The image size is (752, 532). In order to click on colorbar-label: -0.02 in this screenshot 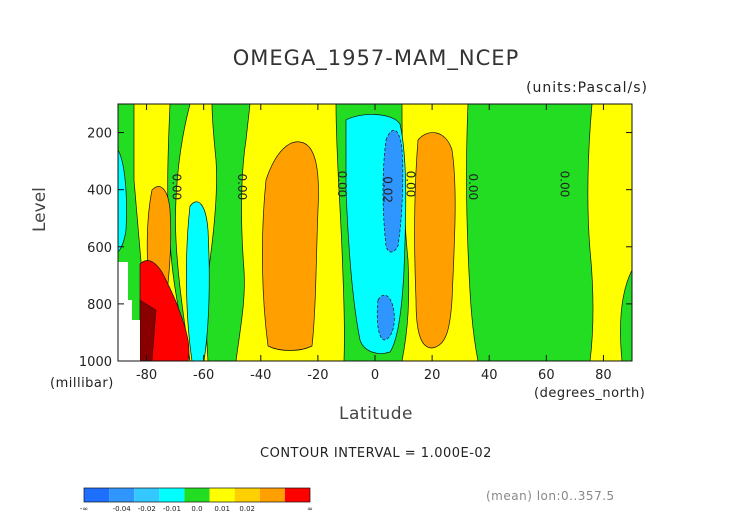, I will do `click(147, 509)`.